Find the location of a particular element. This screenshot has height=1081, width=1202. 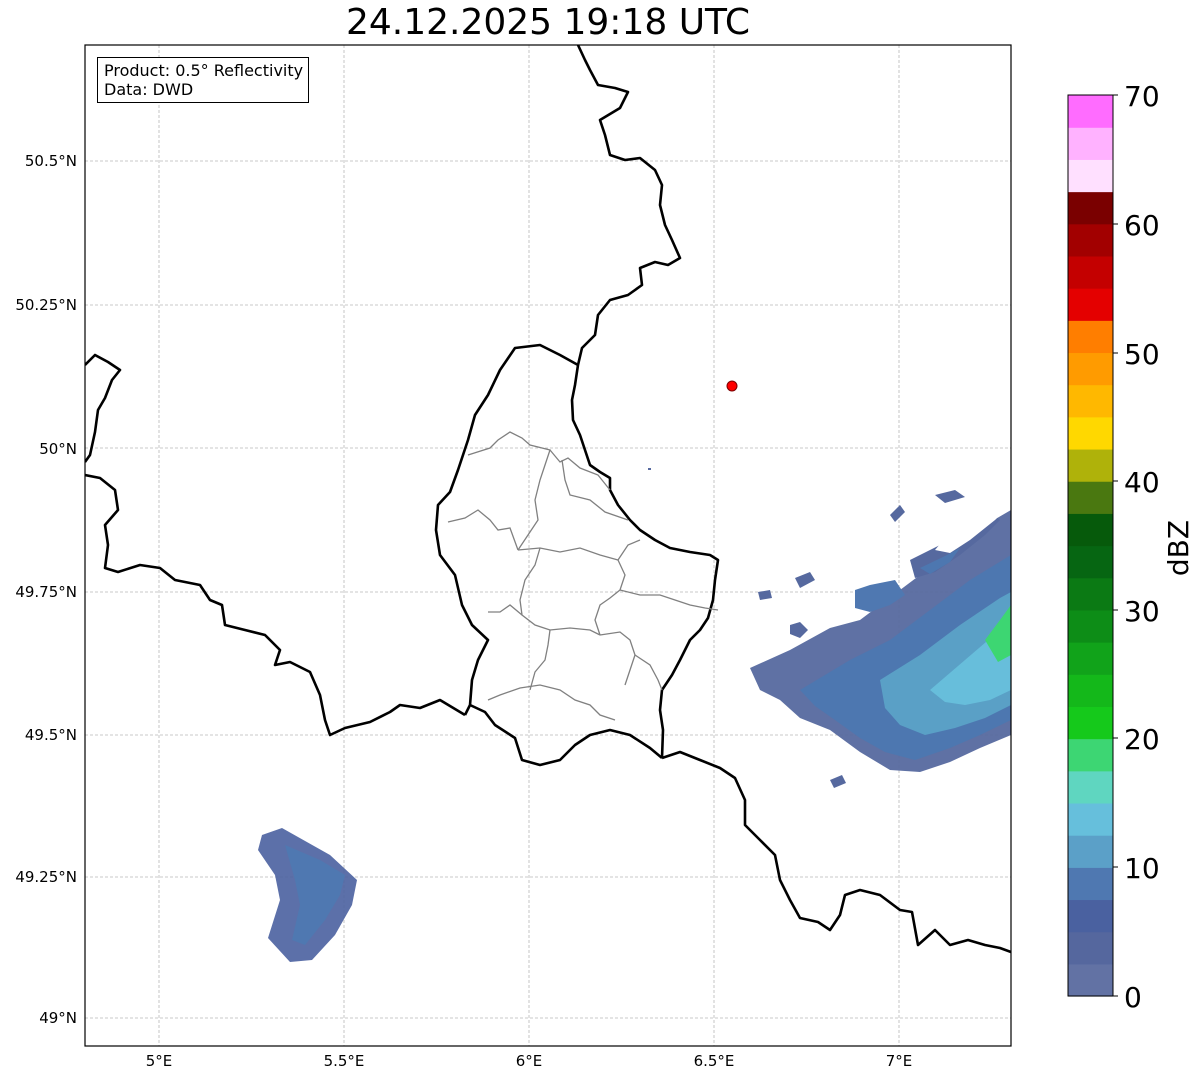

luxembourg-district-borders is located at coordinates (583, 576).